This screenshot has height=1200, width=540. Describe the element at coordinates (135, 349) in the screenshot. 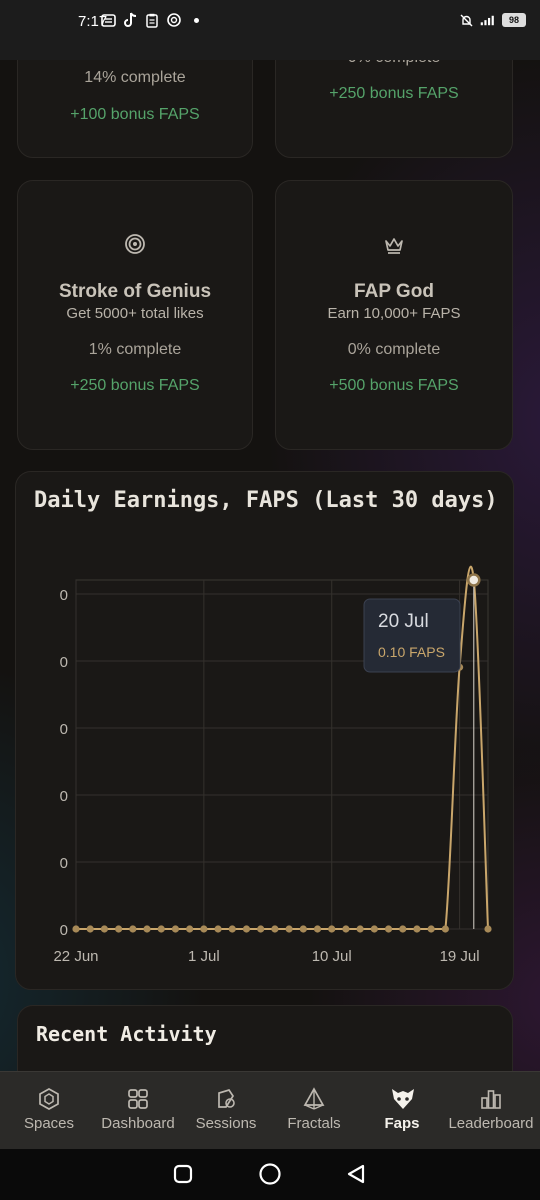

I see `achievement-progress: 1% complete` at that location.